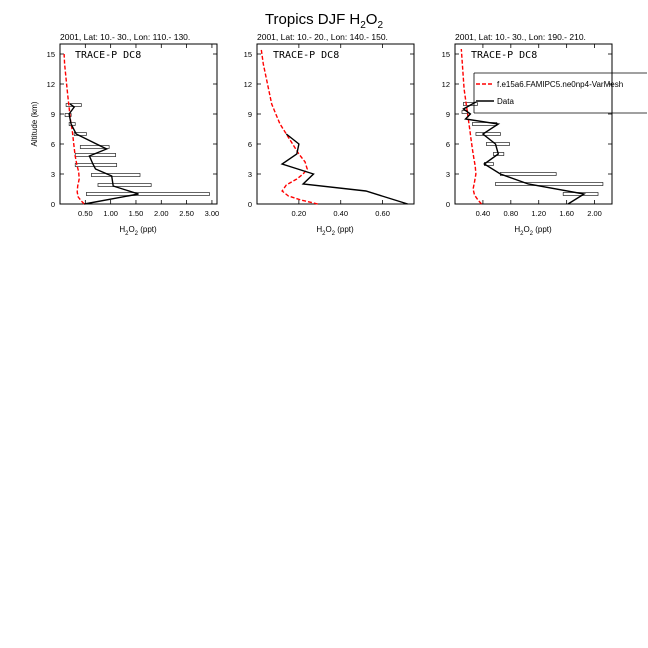  What do you see at coordinates (538, 213) in the screenshot?
I see `x-tick-label: 1.20` at bounding box center [538, 213].